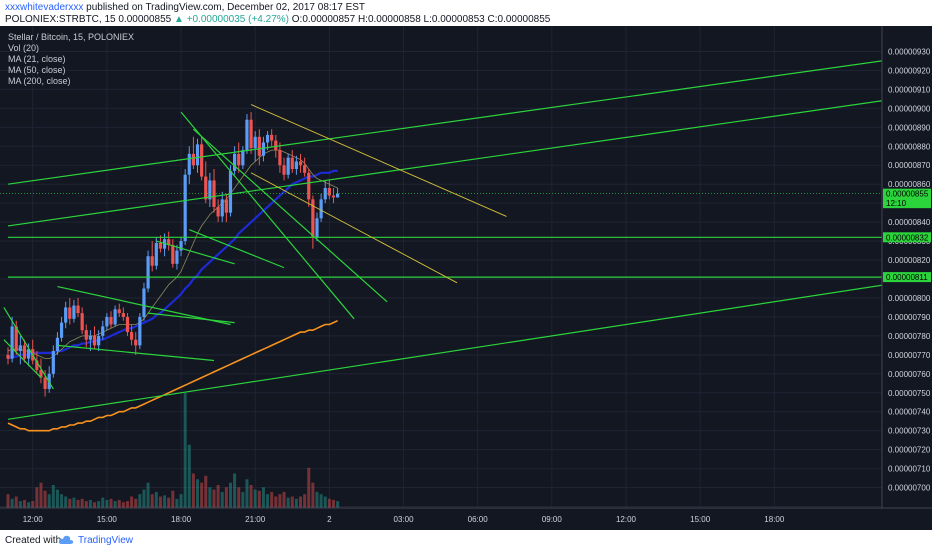 The image size is (932, 550). What do you see at coordinates (404, 519) in the screenshot?
I see `time-tick-label: 03:00` at bounding box center [404, 519].